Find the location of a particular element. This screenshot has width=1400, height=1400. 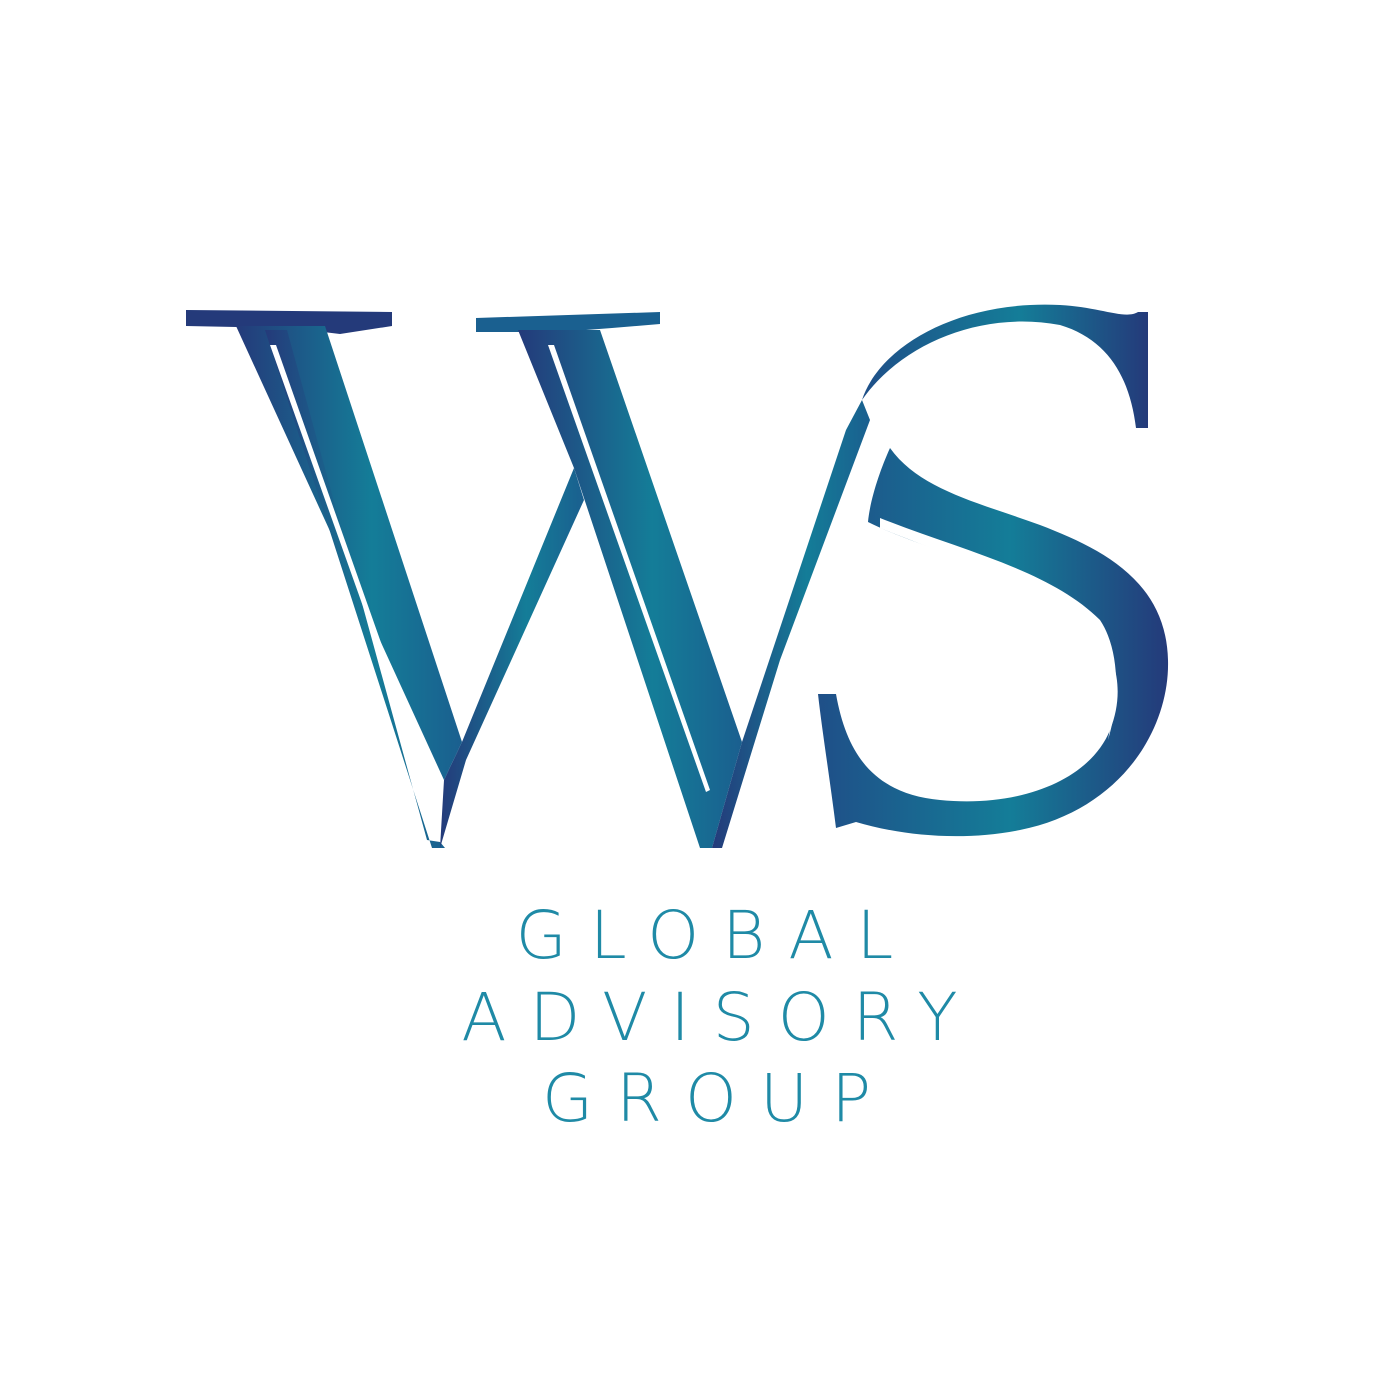

tagline-line-advisory: ADVISORY is located at coordinates (721, 1017).